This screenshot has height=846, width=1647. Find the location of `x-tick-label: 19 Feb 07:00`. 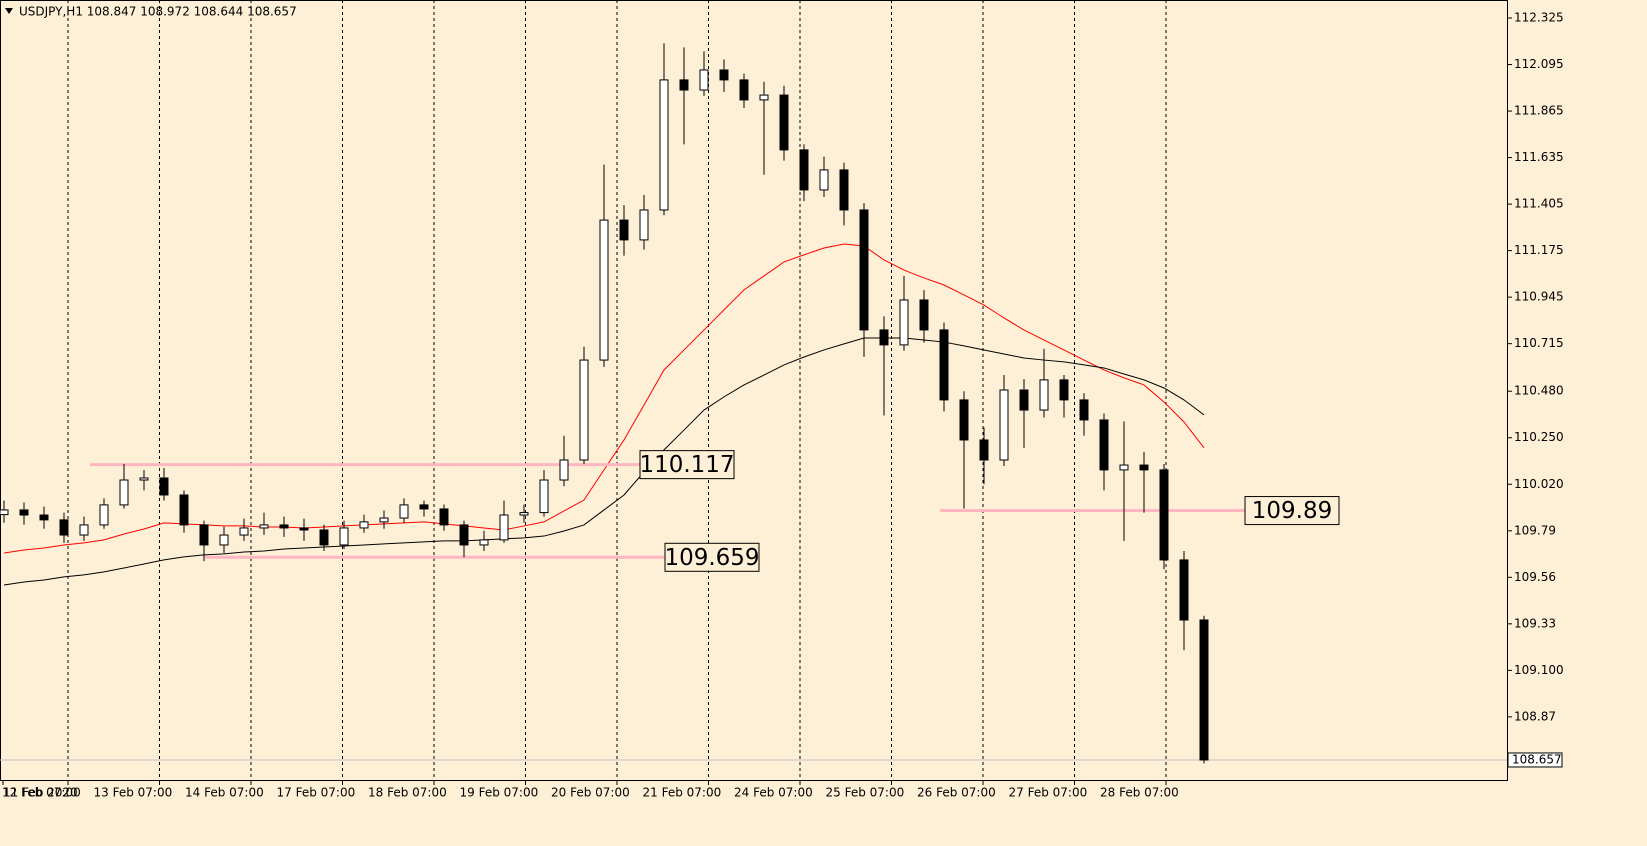

x-tick-label: 19 Feb 07:00 is located at coordinates (499, 793).